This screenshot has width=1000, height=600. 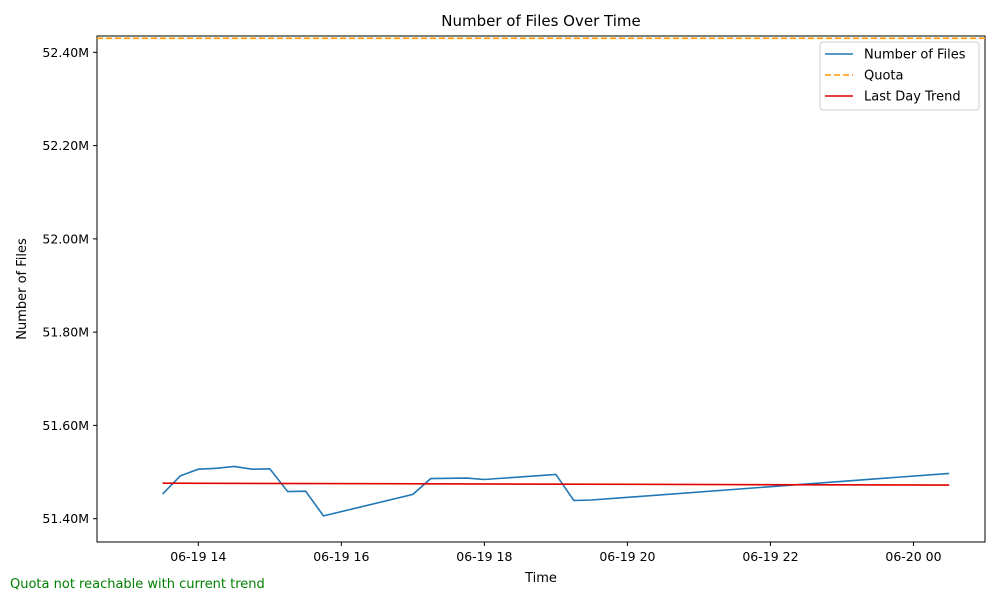 What do you see at coordinates (341, 556) in the screenshot?
I see `x-tick-label: 06-19 16` at bounding box center [341, 556].